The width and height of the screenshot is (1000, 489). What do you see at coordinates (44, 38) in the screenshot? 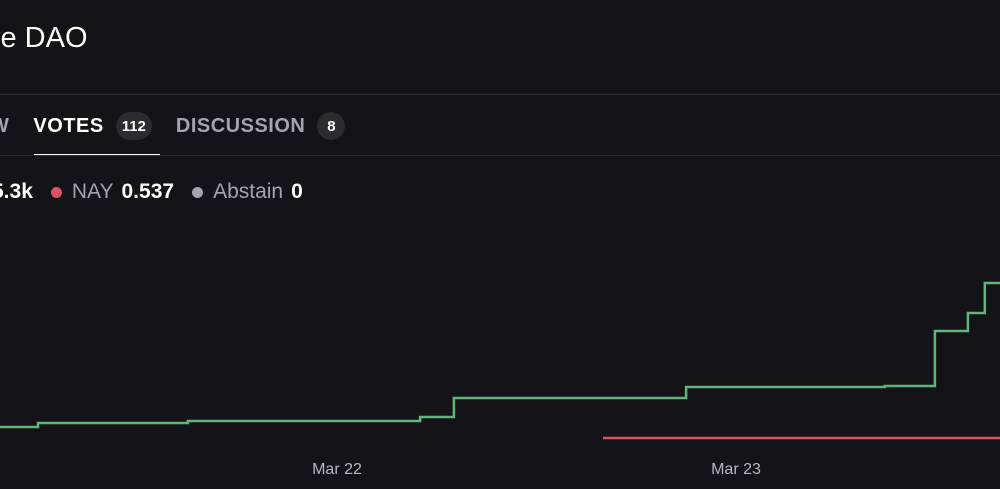
I see `page-title: ve DAO` at bounding box center [44, 38].